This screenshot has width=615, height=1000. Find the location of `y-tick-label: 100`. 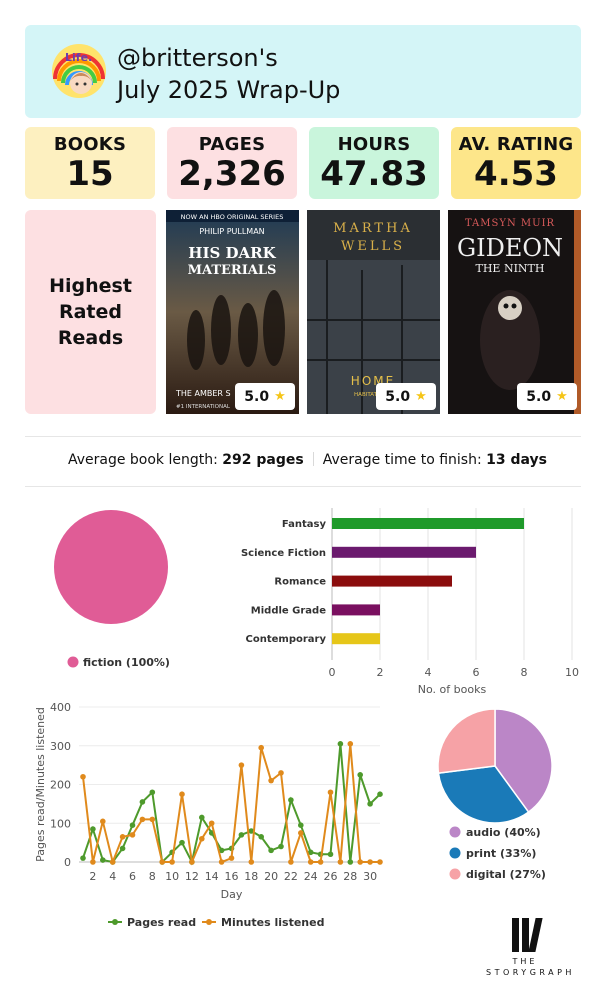

y-tick-label: 100 is located at coordinates (60, 823).